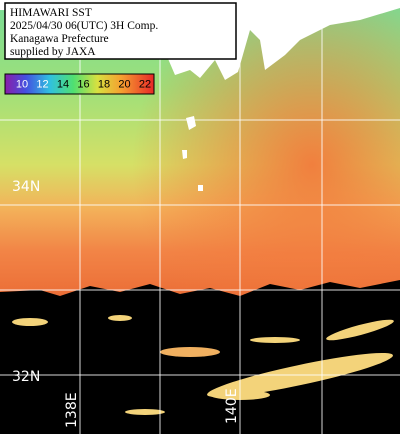  What do you see at coordinates (232, 406) in the screenshot?
I see `lon-label: 140E` at bounding box center [232, 406].